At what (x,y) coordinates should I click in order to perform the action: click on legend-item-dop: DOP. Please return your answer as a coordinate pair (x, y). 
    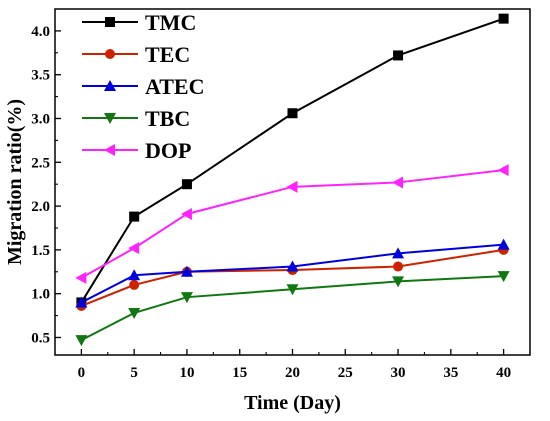
    Looking at the image, I should click on (136, 150).